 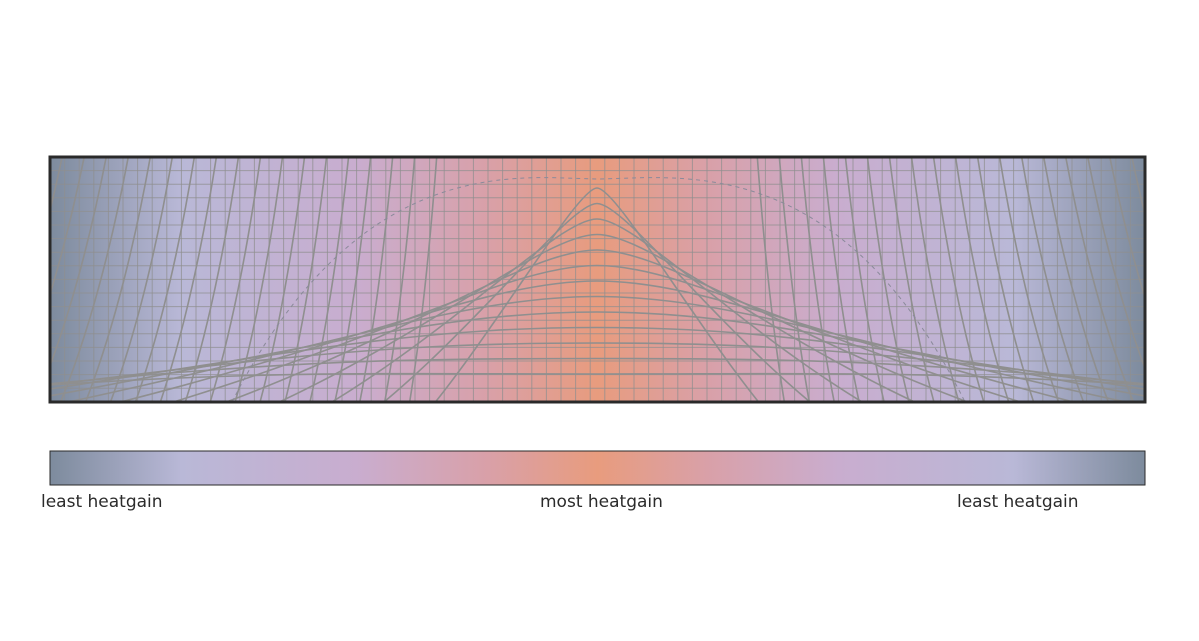 I want to click on legend-bar, so click(x=597, y=468).